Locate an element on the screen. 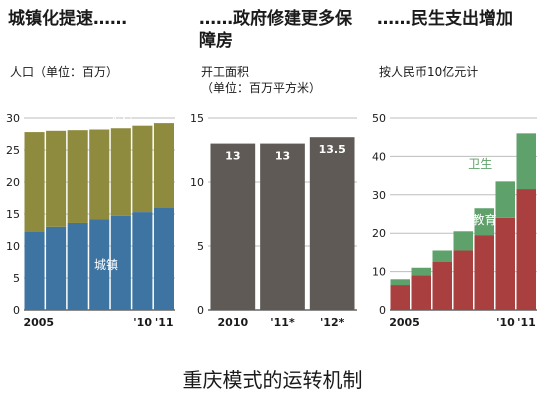 The height and width of the screenshot is (414, 545). x-tick-label: '12* is located at coordinates (332, 322).